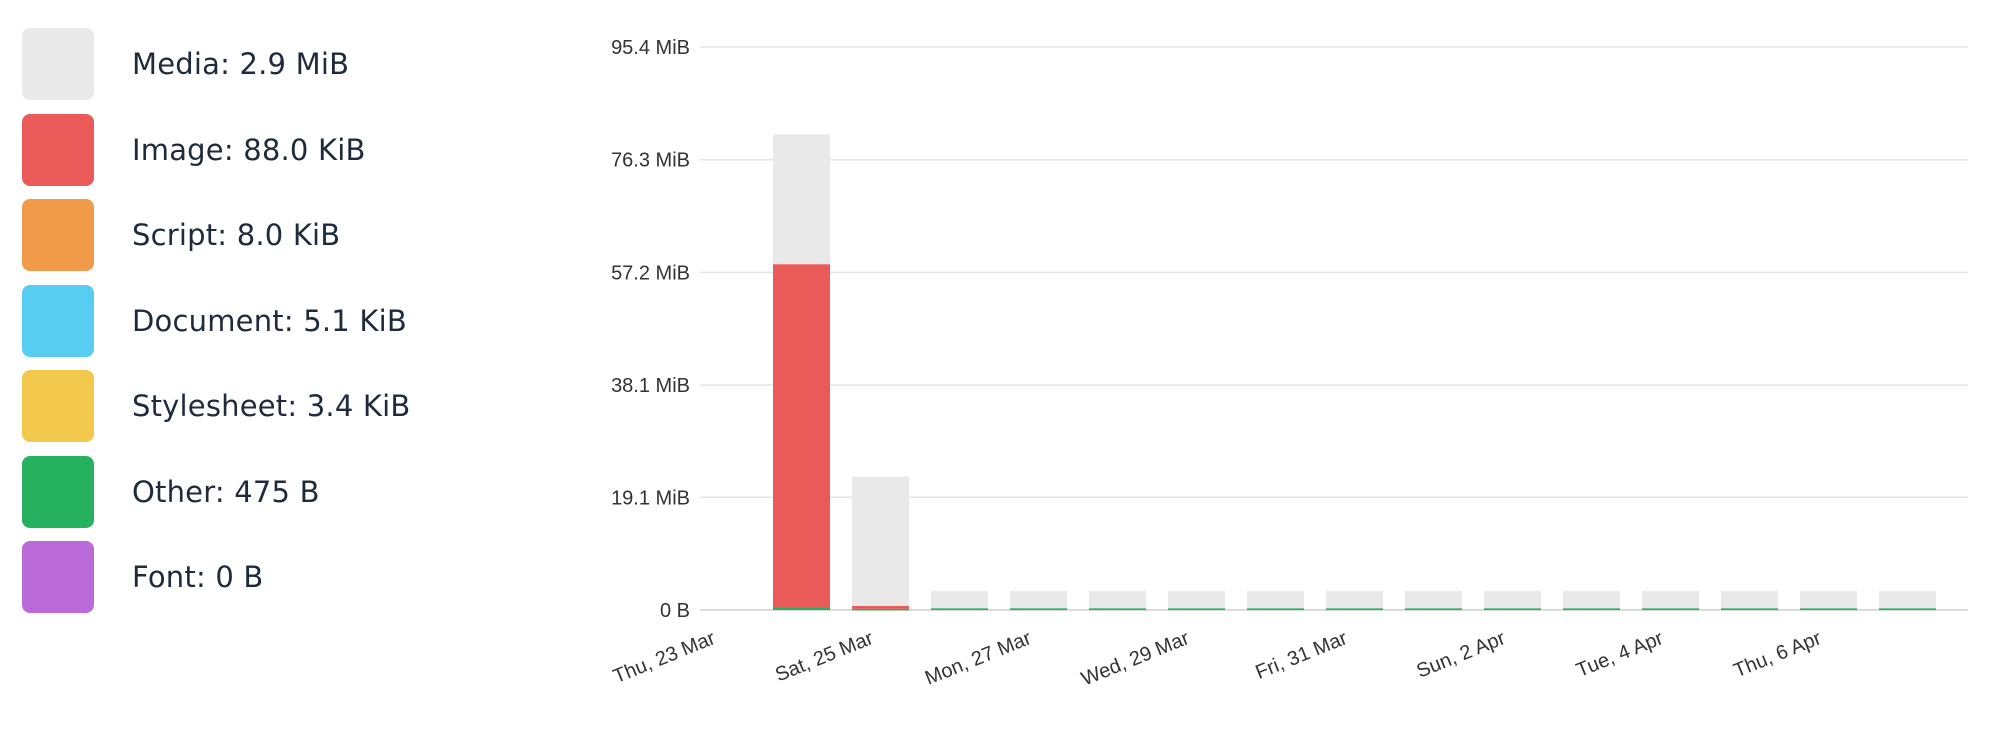  I want to click on legend-item-script: Script: 8.0 KiB, so click(232, 235).